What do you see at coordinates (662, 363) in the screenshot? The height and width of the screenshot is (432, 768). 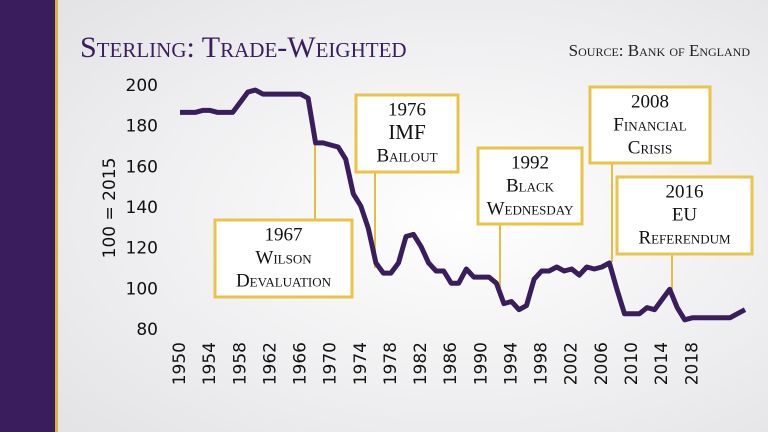 I see `x-tick-label: 2014` at bounding box center [662, 363].